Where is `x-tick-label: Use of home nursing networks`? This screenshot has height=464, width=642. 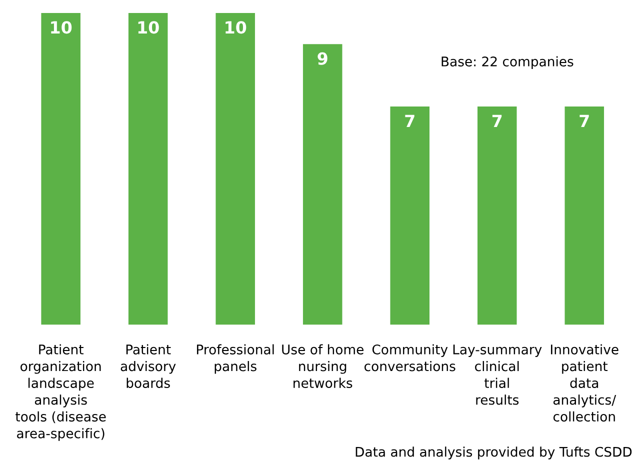 x-tick-label: Use of home nursing networks is located at coordinates (323, 366).